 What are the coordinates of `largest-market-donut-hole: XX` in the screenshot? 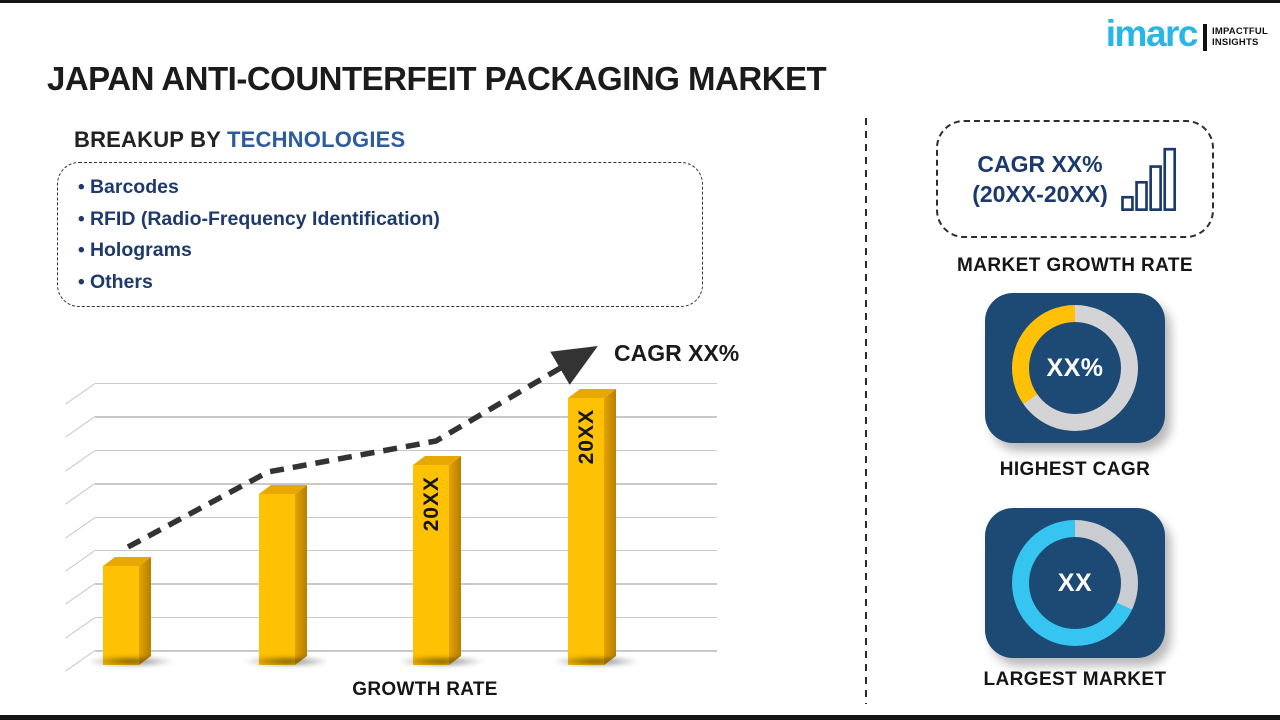 It's located at (1075, 583).